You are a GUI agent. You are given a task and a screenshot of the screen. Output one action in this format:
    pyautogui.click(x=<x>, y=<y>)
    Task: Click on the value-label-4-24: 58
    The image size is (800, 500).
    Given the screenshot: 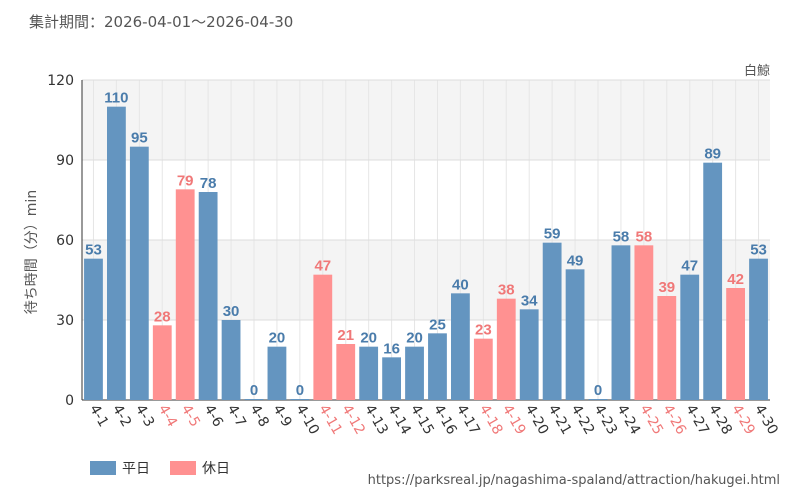 What is the action you would take?
    pyautogui.click(x=621, y=236)
    